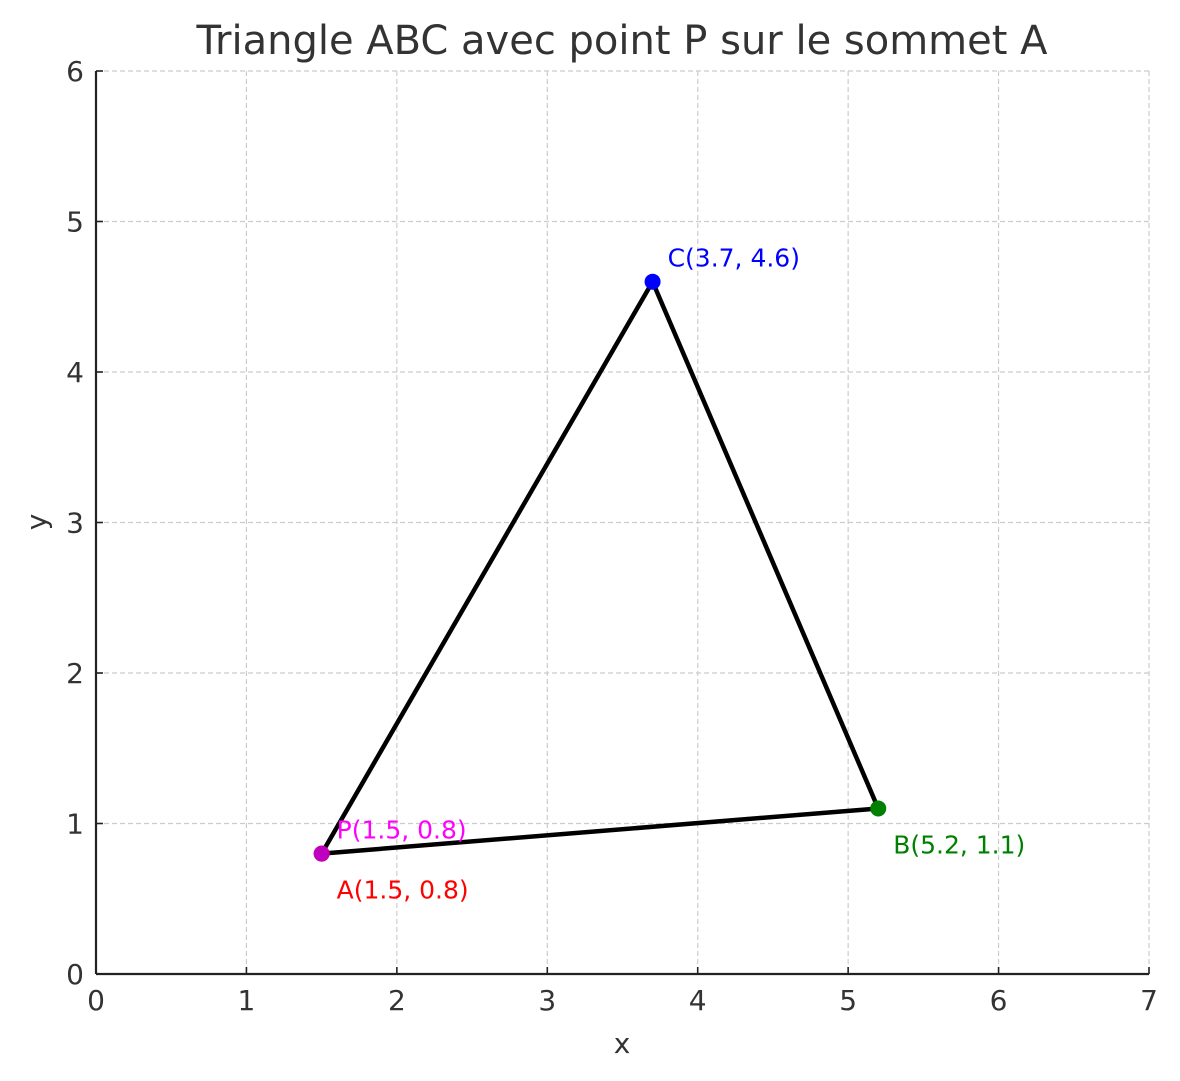  What do you see at coordinates (622, 1043) in the screenshot?
I see `x-axis-label: x` at bounding box center [622, 1043].